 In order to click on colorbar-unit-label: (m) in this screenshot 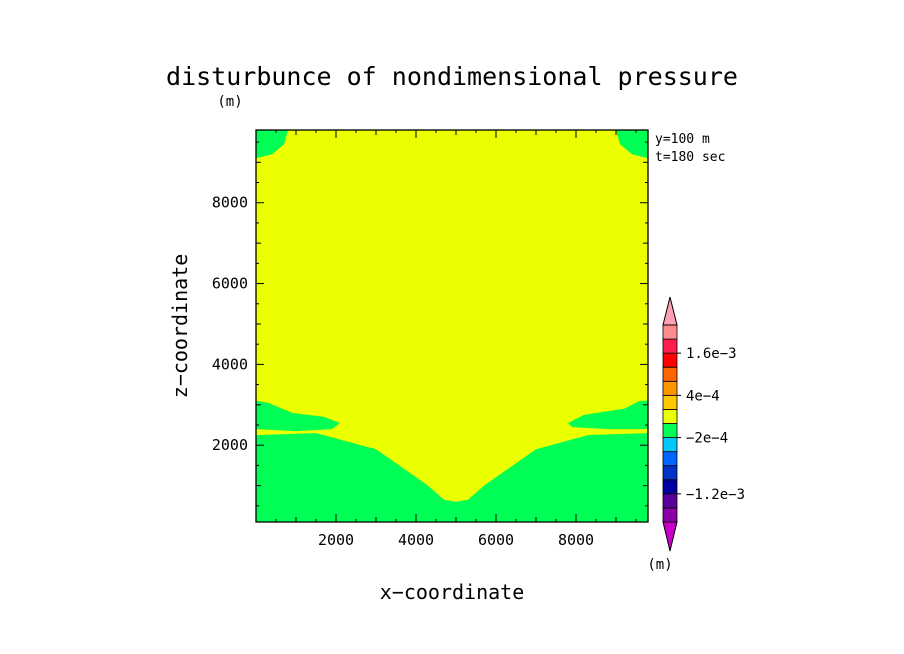, I will do `click(659, 565)`.